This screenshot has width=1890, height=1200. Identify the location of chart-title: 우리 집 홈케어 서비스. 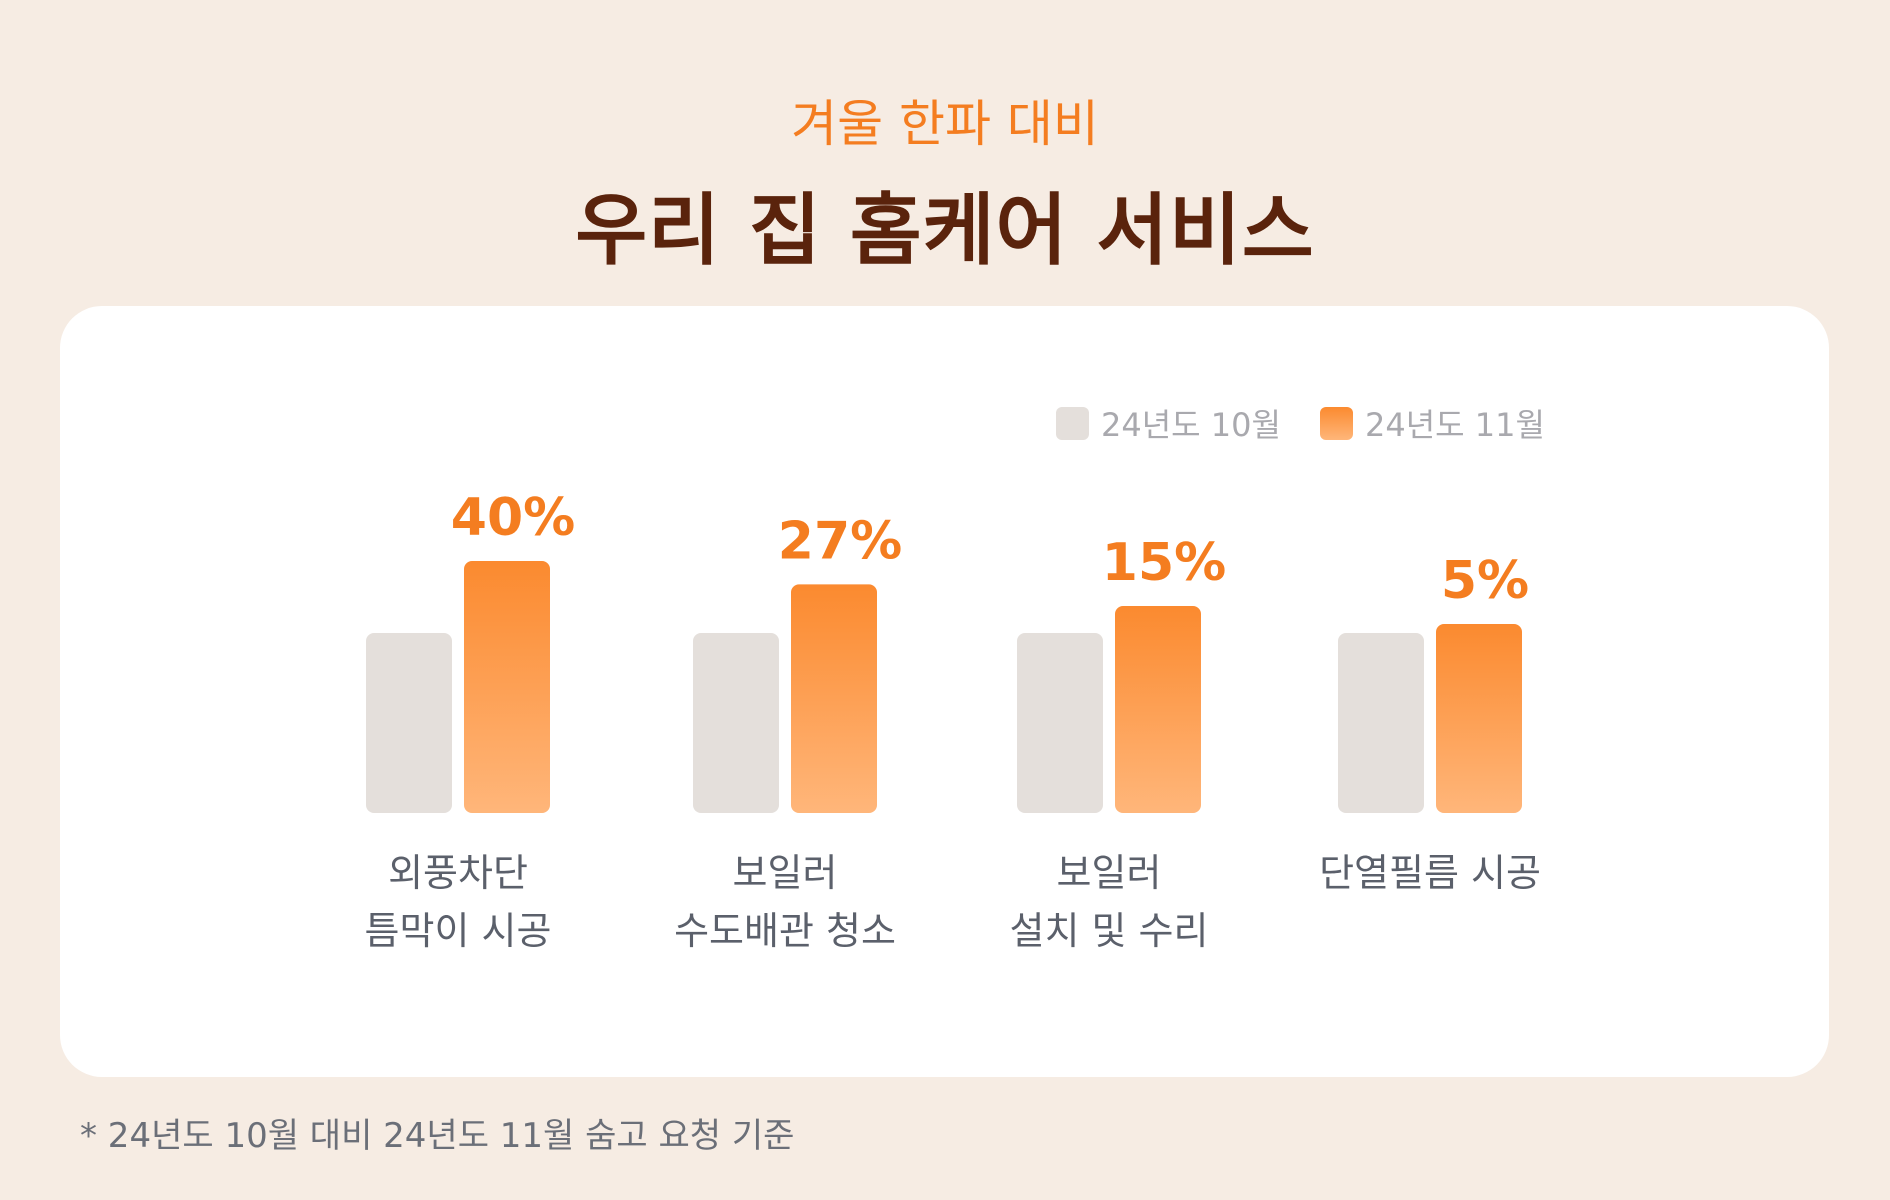
(945, 231).